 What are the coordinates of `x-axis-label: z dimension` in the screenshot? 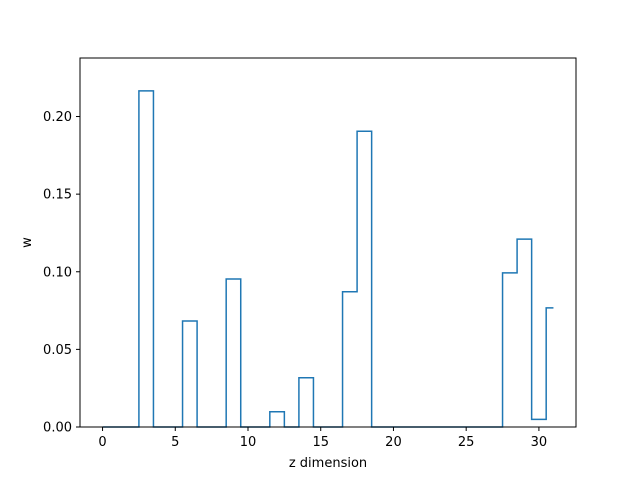 It's located at (328, 463).